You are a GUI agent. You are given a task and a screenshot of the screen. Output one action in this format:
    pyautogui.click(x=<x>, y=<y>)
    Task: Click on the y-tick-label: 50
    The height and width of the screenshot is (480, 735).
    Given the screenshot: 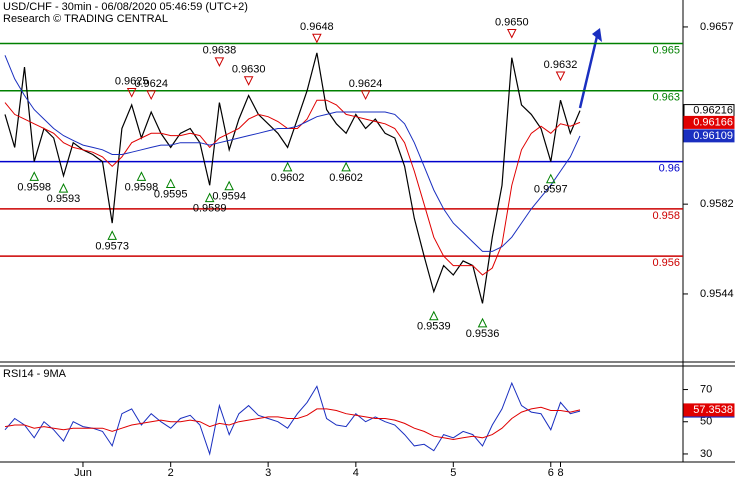 What is the action you would take?
    pyautogui.click(x=706, y=422)
    